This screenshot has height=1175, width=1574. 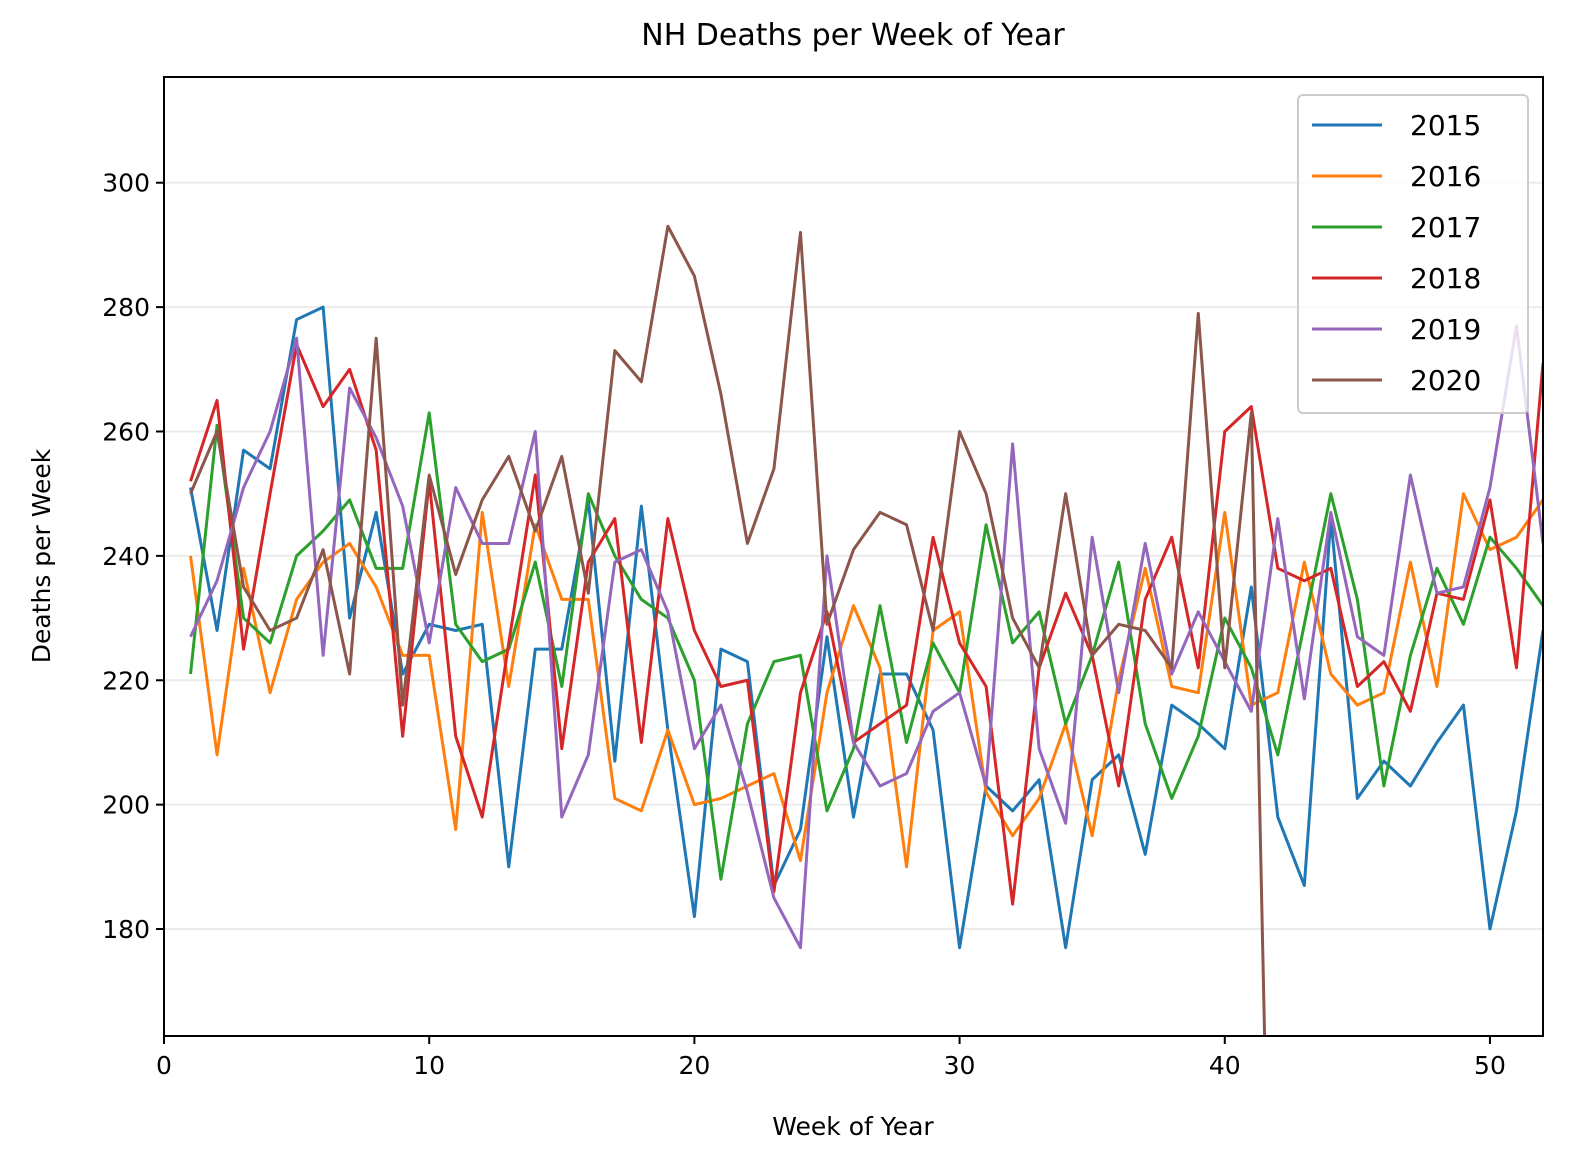 I want to click on x-tick-label: 10, so click(x=429, y=1065).